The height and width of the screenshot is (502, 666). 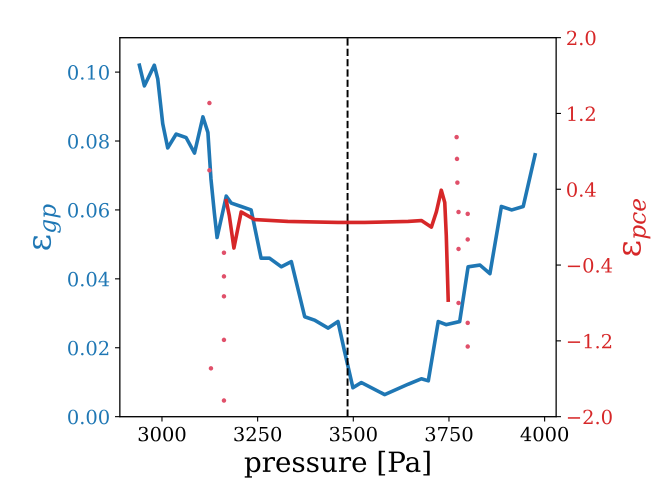 What do you see at coordinates (88, 417) in the screenshot?
I see `y-tick-label: 0.00` at bounding box center [88, 417].